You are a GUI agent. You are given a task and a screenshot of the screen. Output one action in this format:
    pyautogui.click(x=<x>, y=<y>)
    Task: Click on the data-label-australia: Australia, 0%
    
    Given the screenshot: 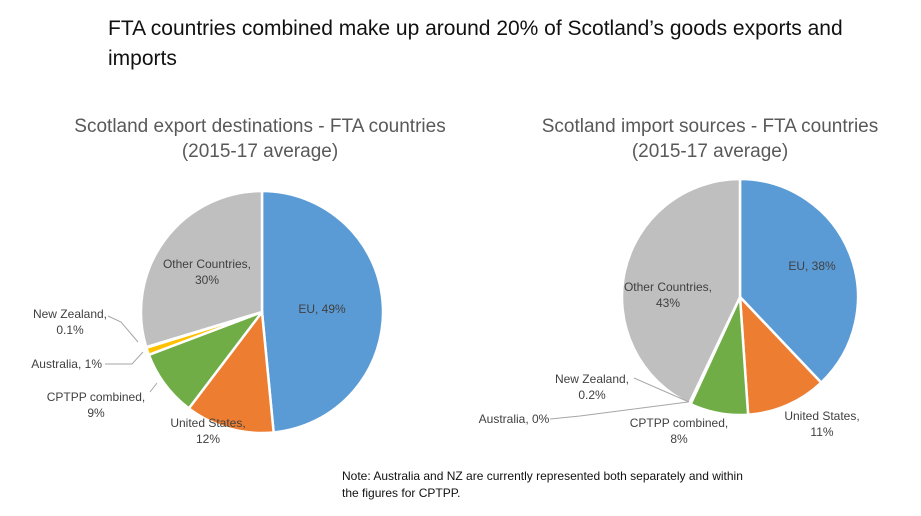 What is the action you would take?
    pyautogui.click(x=514, y=419)
    